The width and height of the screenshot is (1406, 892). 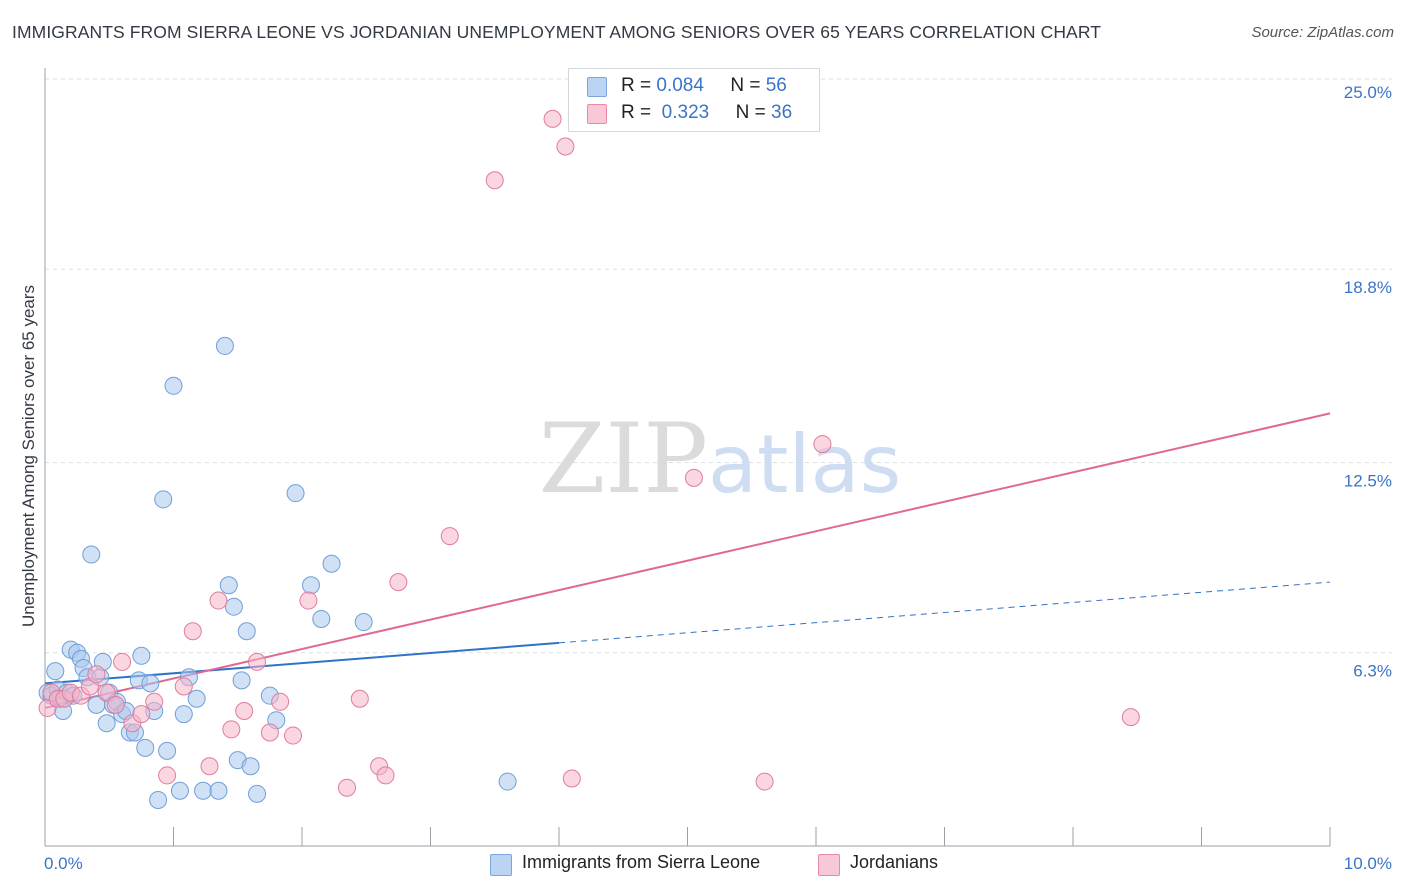 I want to click on x-tick-label-min: 0.0%, so click(x=63, y=863).